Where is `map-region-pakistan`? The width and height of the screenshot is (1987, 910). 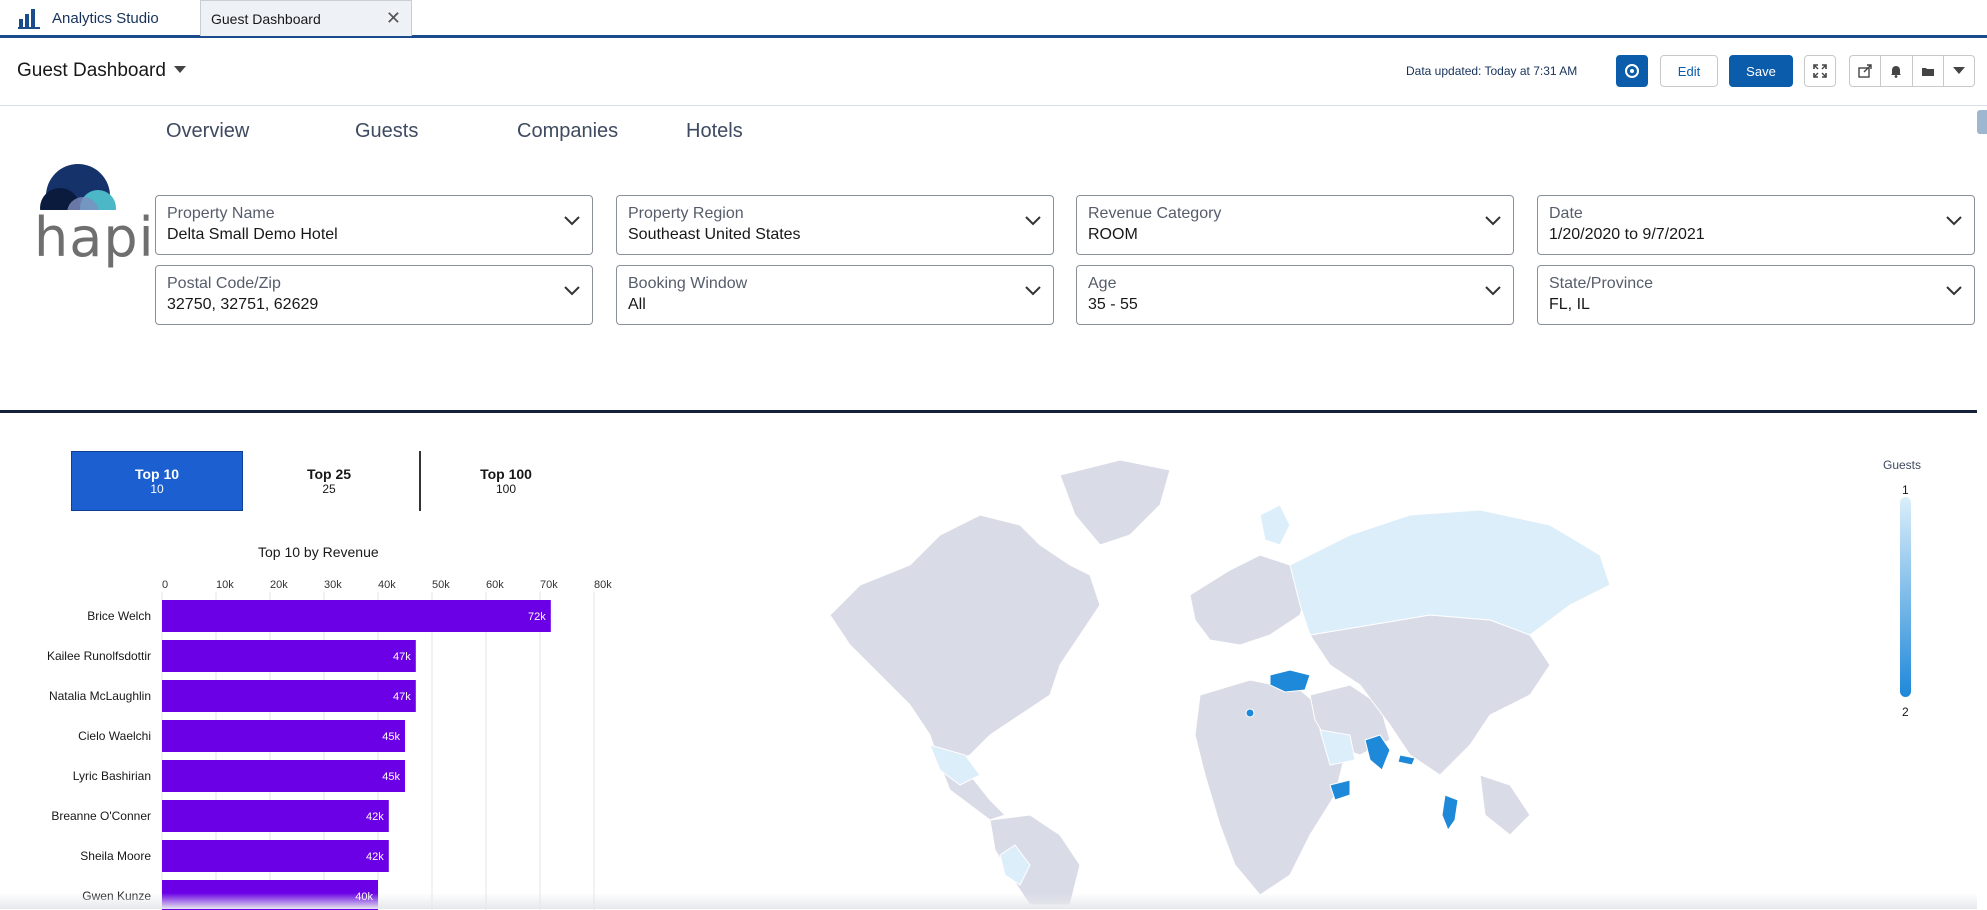
map-region-pakistan is located at coordinates (1377, 752).